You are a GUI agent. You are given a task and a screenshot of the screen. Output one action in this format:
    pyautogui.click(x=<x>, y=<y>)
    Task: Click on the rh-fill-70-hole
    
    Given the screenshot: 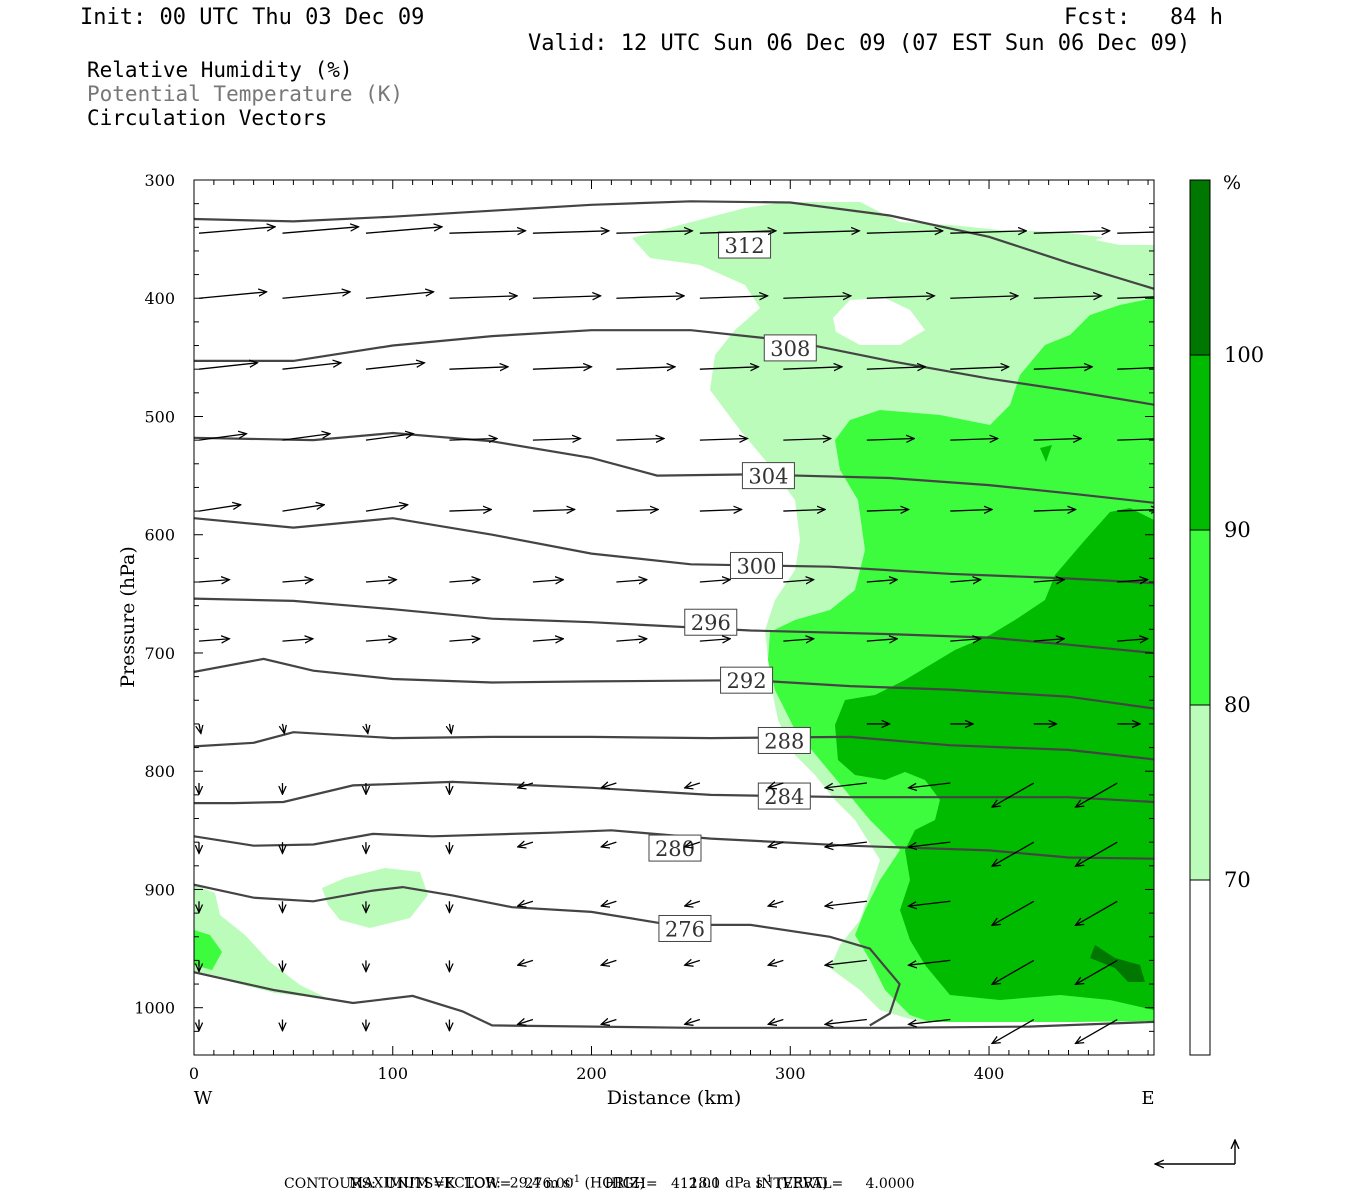 What is the action you would take?
    pyautogui.click(x=879, y=321)
    